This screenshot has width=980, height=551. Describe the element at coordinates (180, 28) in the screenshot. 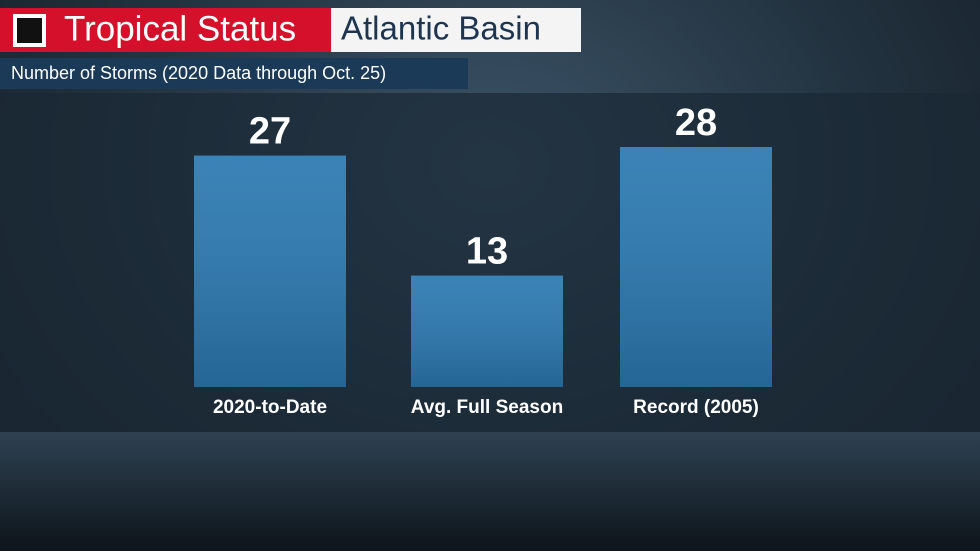

I see `chart-title: Tropical Status` at that location.